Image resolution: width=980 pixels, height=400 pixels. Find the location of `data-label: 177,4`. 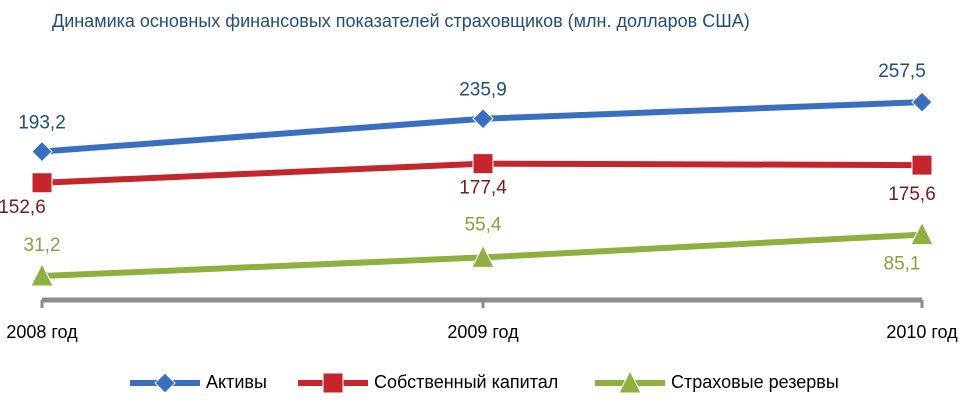

data-label: 177,4 is located at coordinates (483, 188).